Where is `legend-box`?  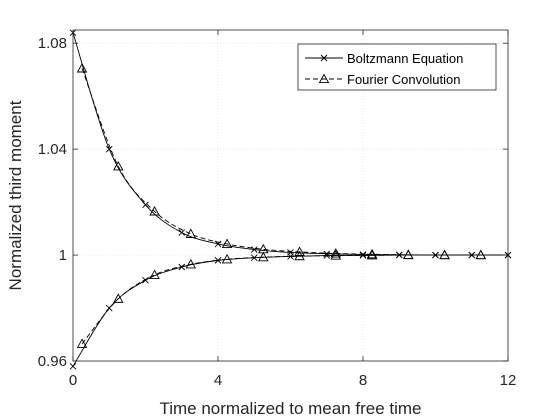 legend-box is located at coordinates (397, 67).